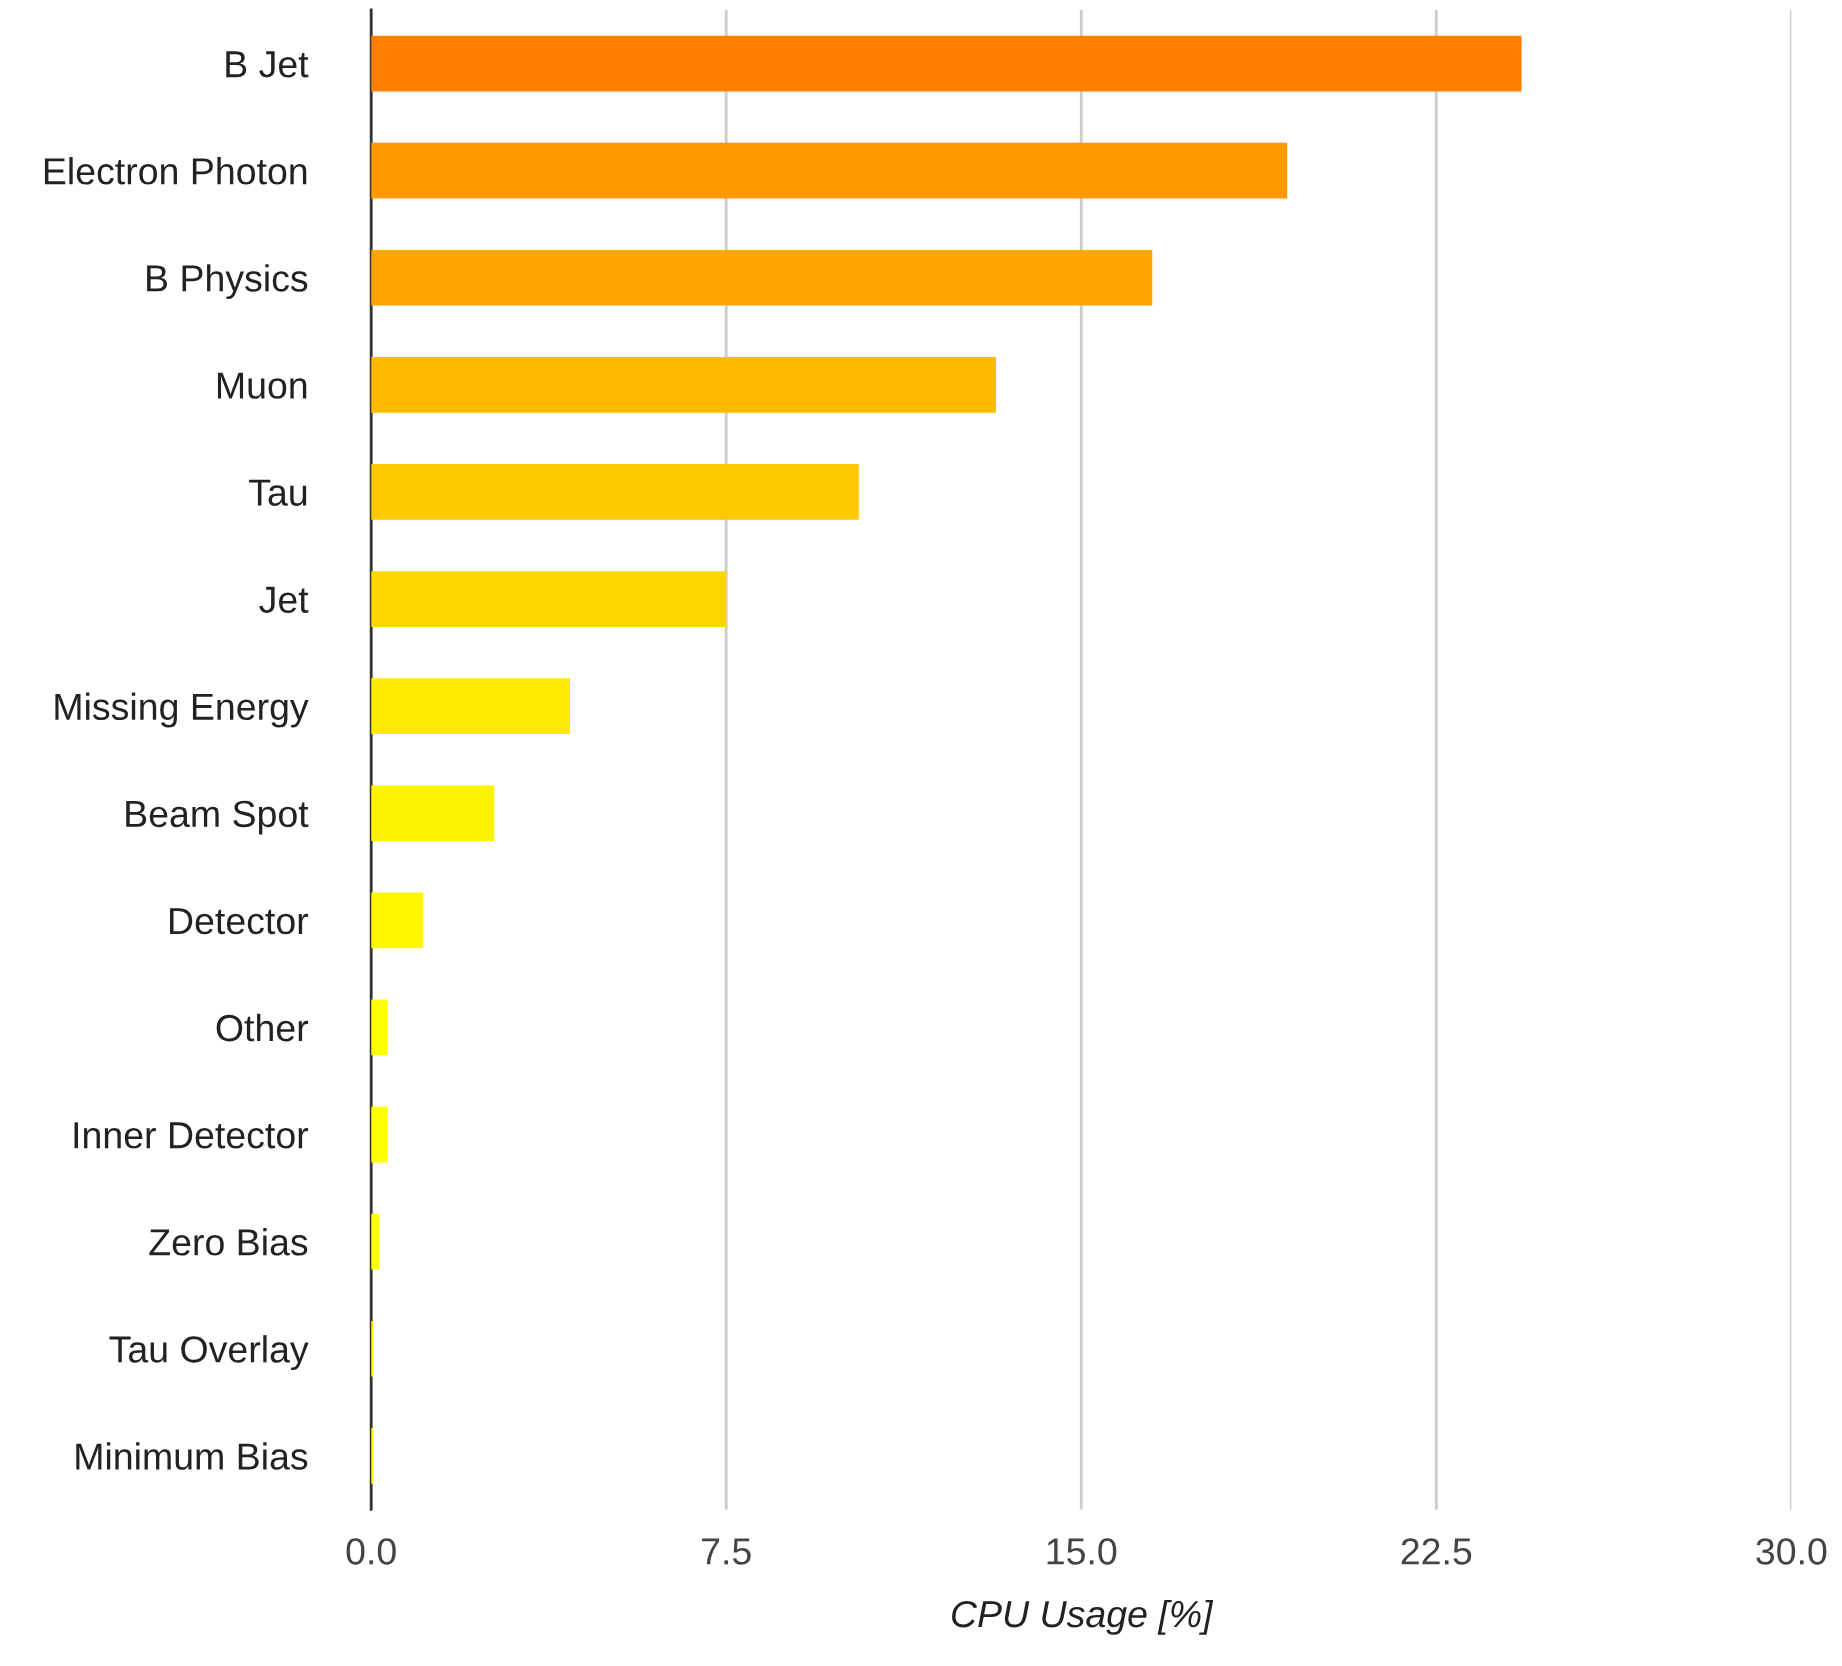  Describe the element at coordinates (228, 1242) in the screenshot. I see `y-tick-label: Zero Bias` at that location.